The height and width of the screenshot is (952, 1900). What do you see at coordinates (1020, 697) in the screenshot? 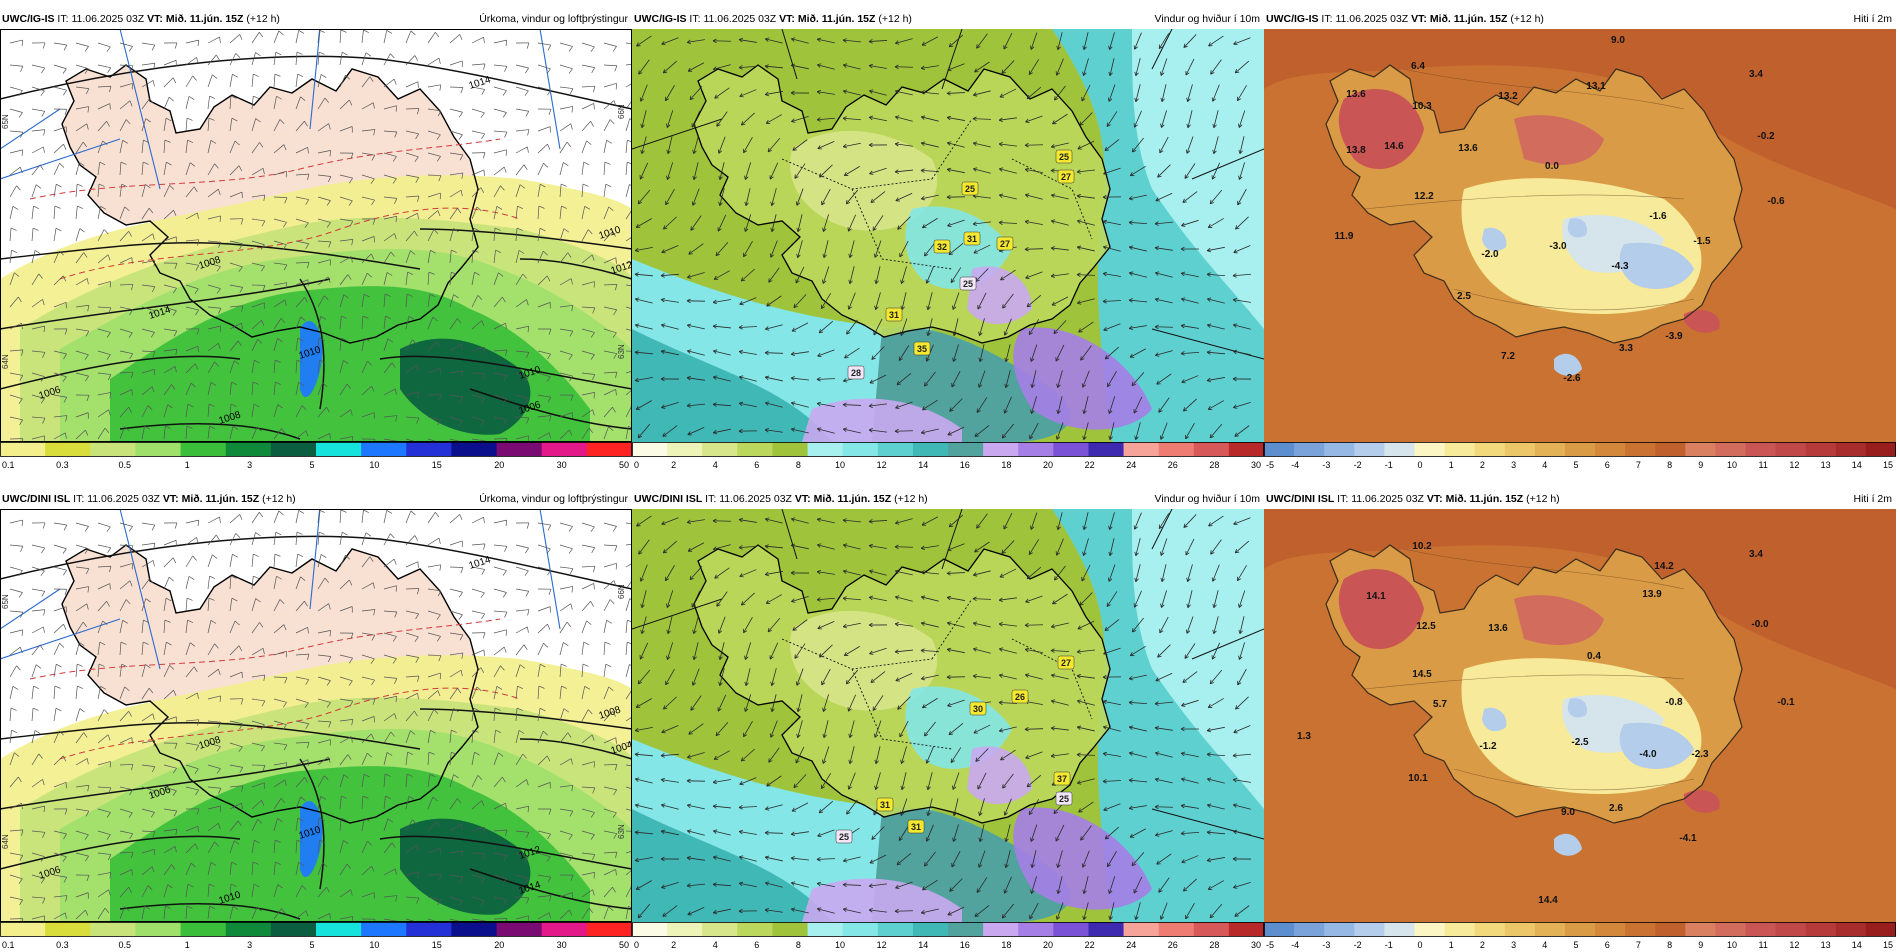
I see `gust-value: 26` at bounding box center [1020, 697].